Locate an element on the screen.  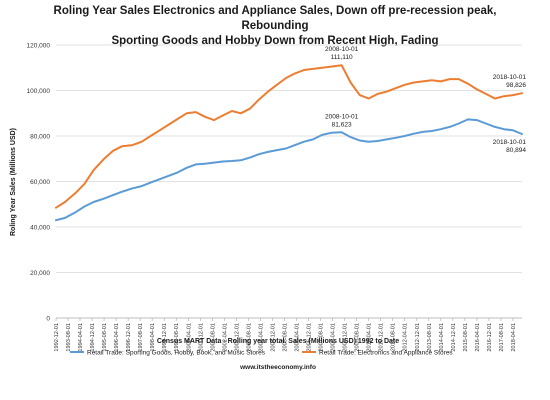
y-tick-label: 40,000 is located at coordinates (40, 227).